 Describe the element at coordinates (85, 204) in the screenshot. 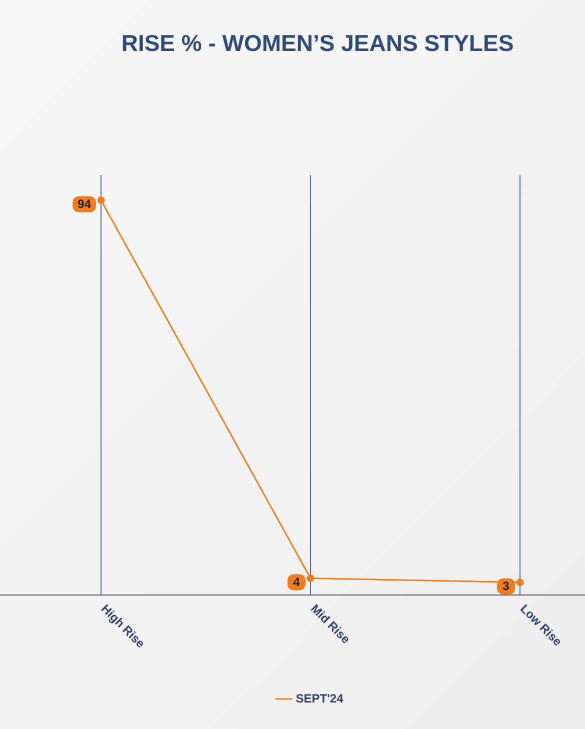

I see `data-label: 94` at that location.